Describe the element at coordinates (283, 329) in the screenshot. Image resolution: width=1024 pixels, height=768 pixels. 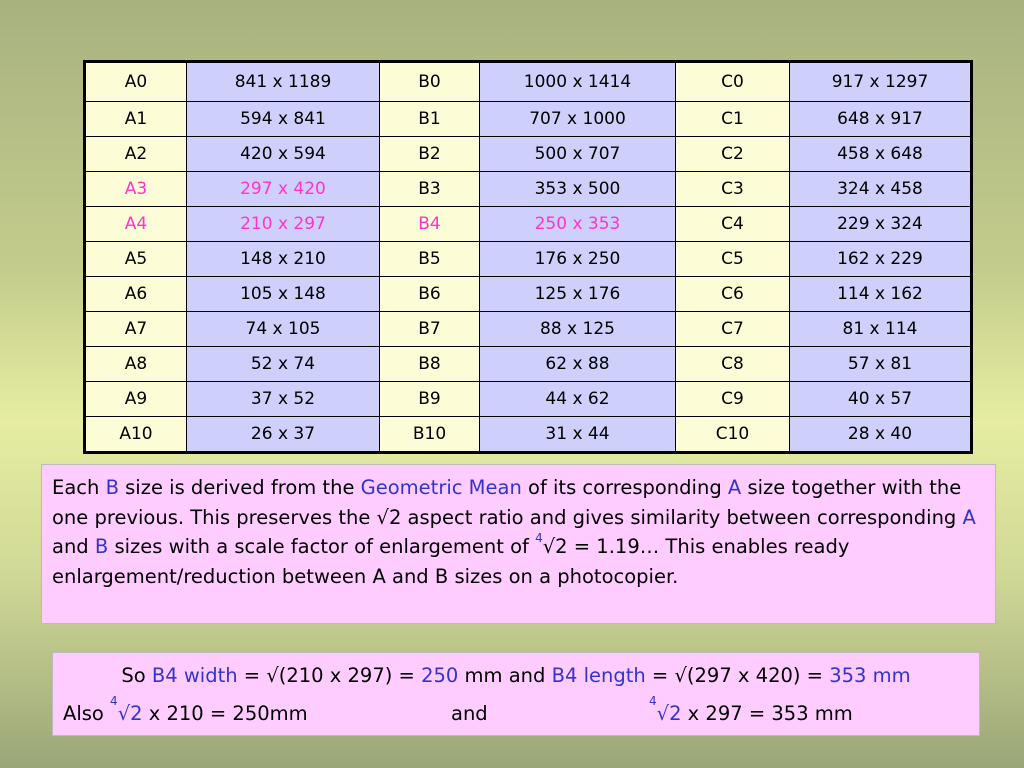
I see `size-dimensions-cell: 74 x 105` at that location.